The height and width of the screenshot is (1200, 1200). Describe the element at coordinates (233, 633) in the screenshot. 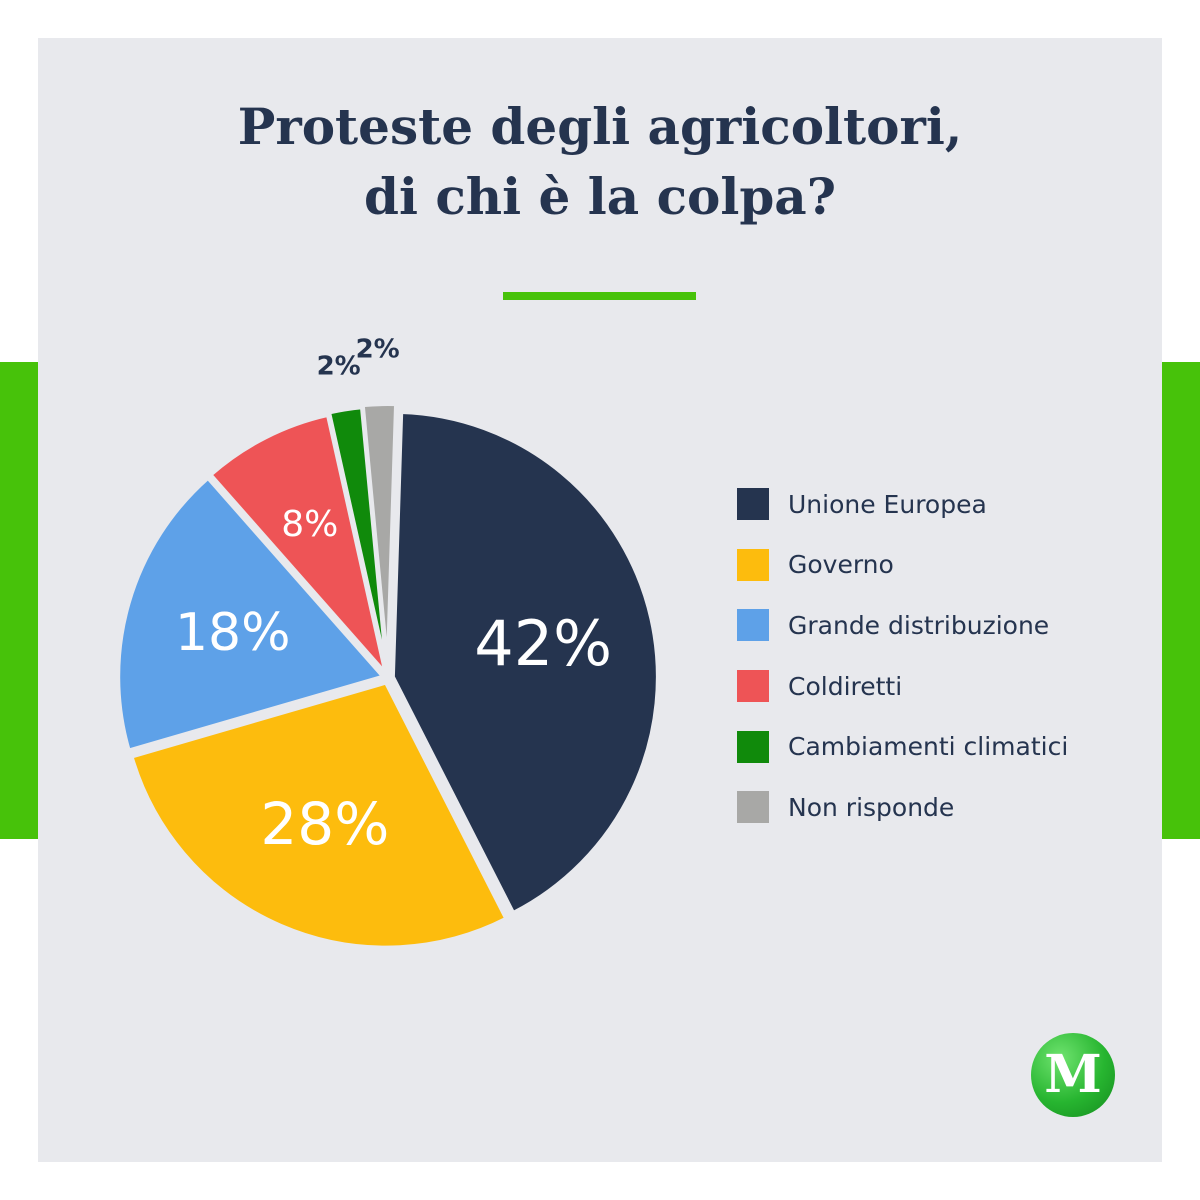

I see `data-label-grande-distribuzione: 18%` at that location.